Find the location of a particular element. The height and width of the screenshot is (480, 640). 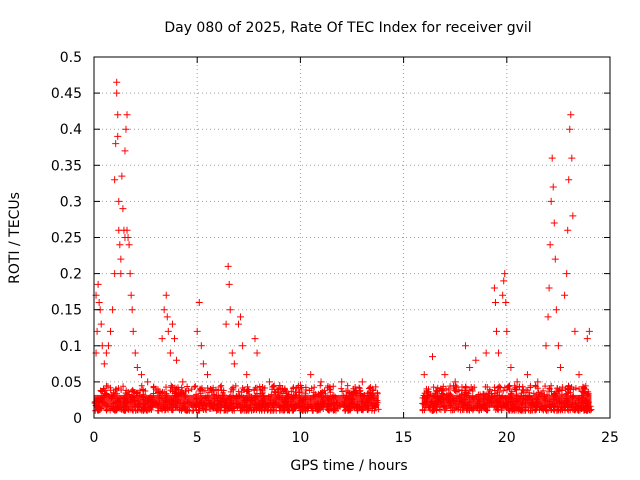

x-axis-label: GPS time / hours is located at coordinates (348, 466).